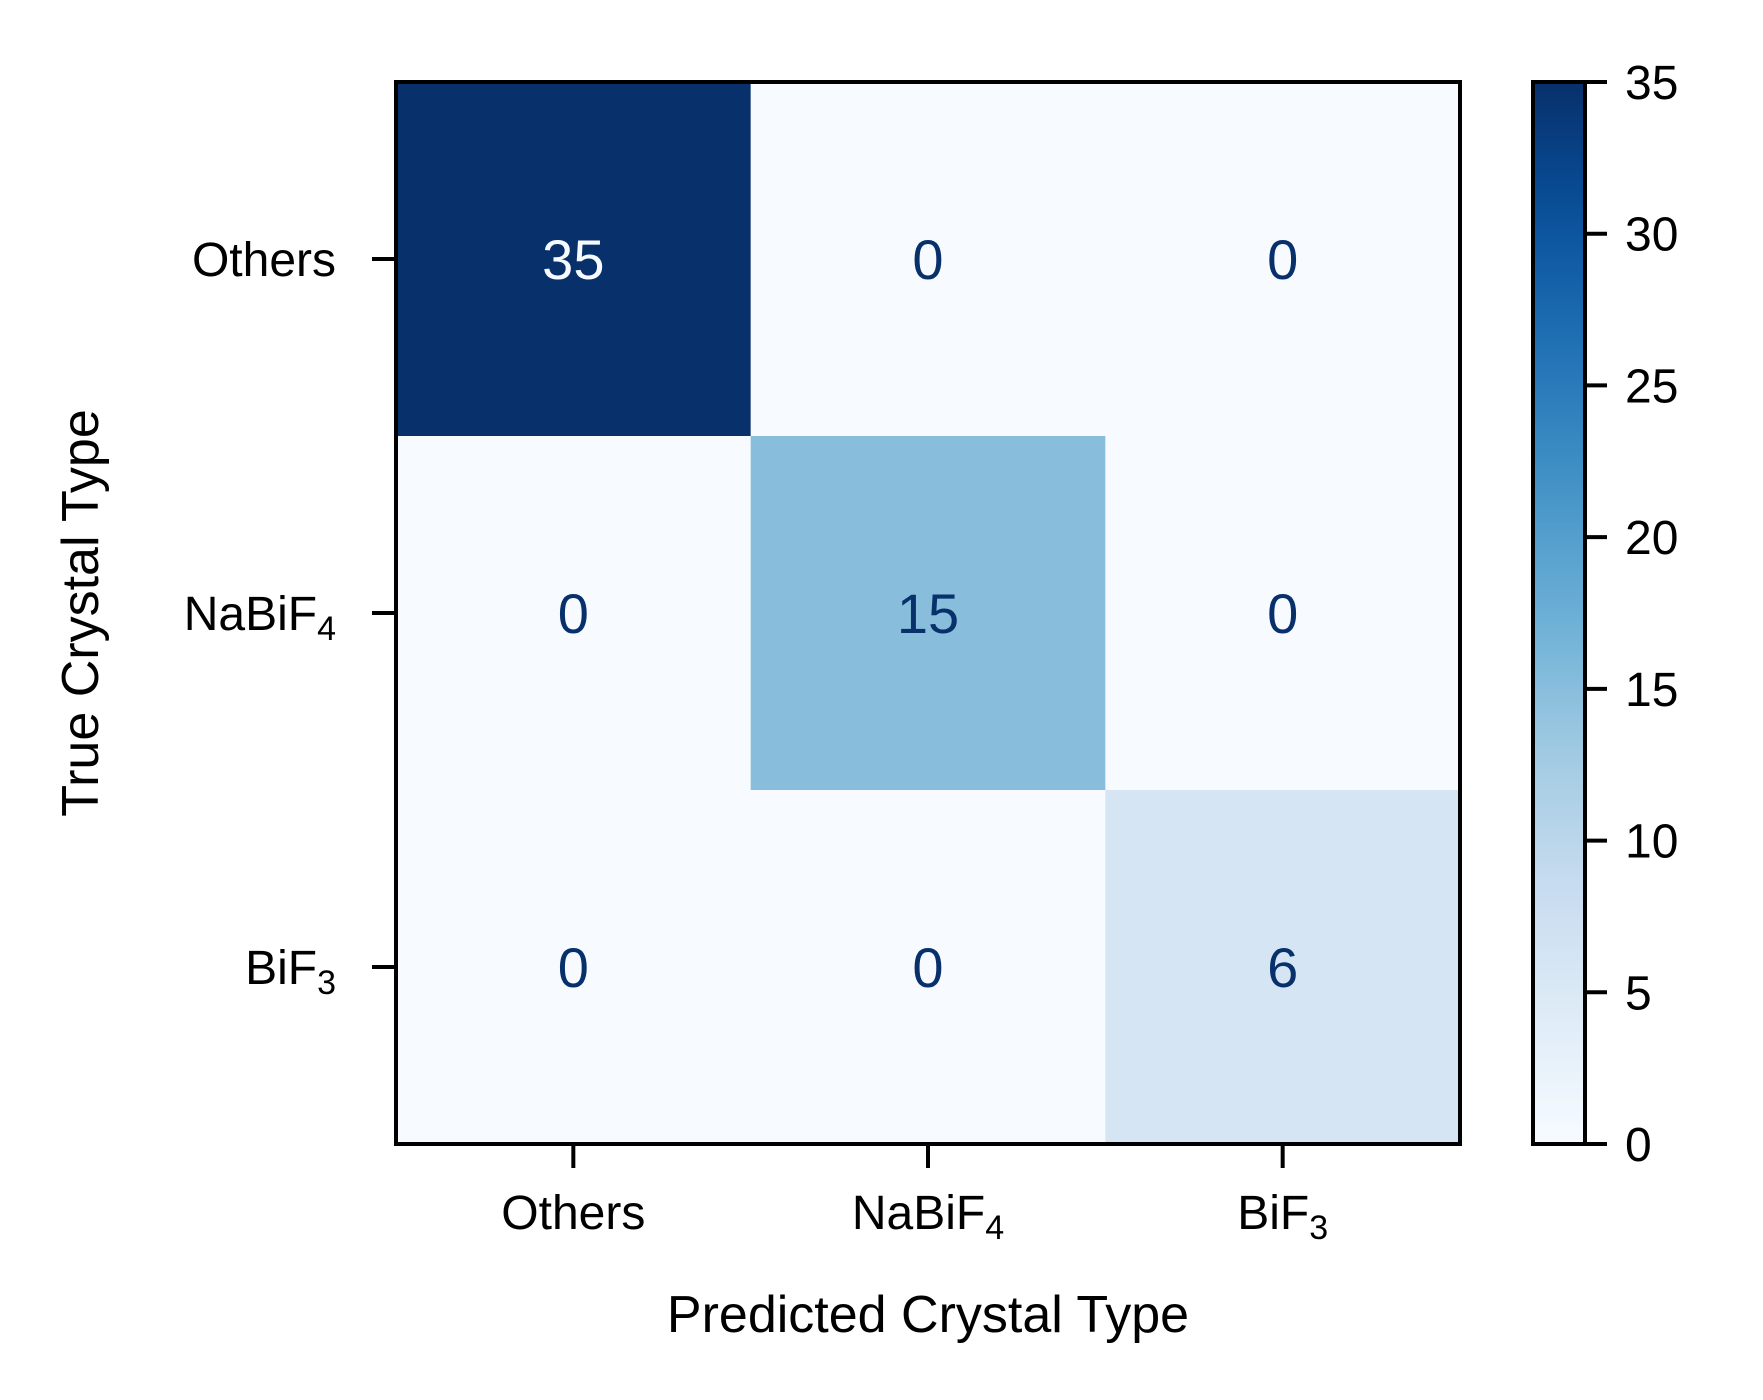 The height and width of the screenshot is (1400, 1763). I want to click on y-axis: Others NaBiF4 BiF3, so click(290, 618).